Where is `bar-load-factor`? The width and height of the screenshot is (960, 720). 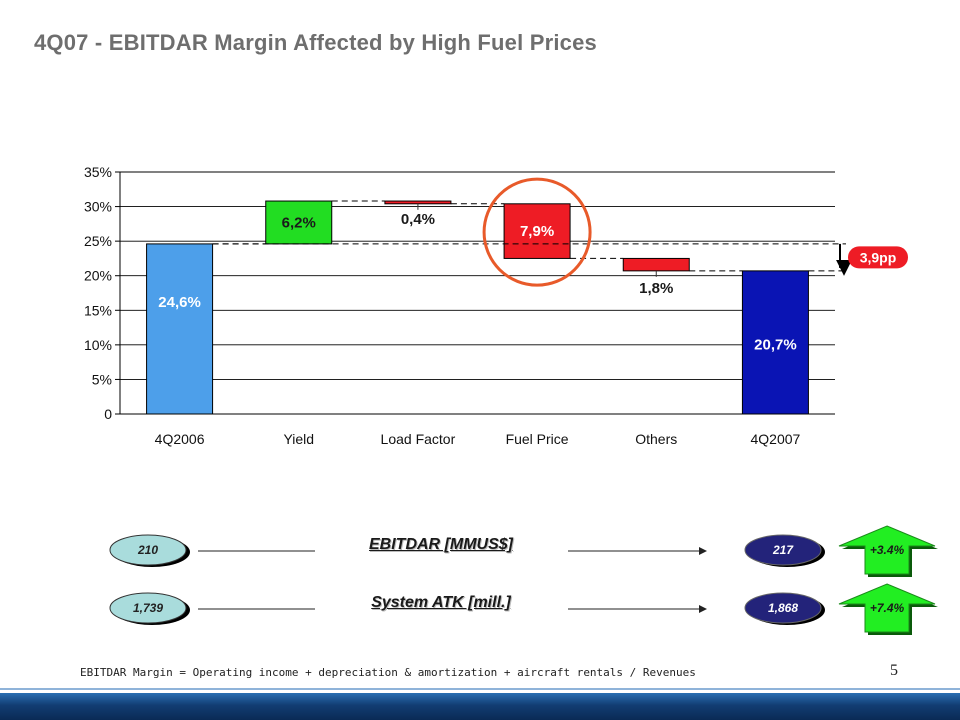 bar-load-factor is located at coordinates (418, 202).